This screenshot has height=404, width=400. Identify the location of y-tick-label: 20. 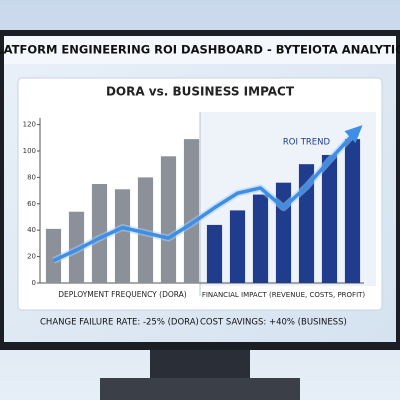
(31, 257).